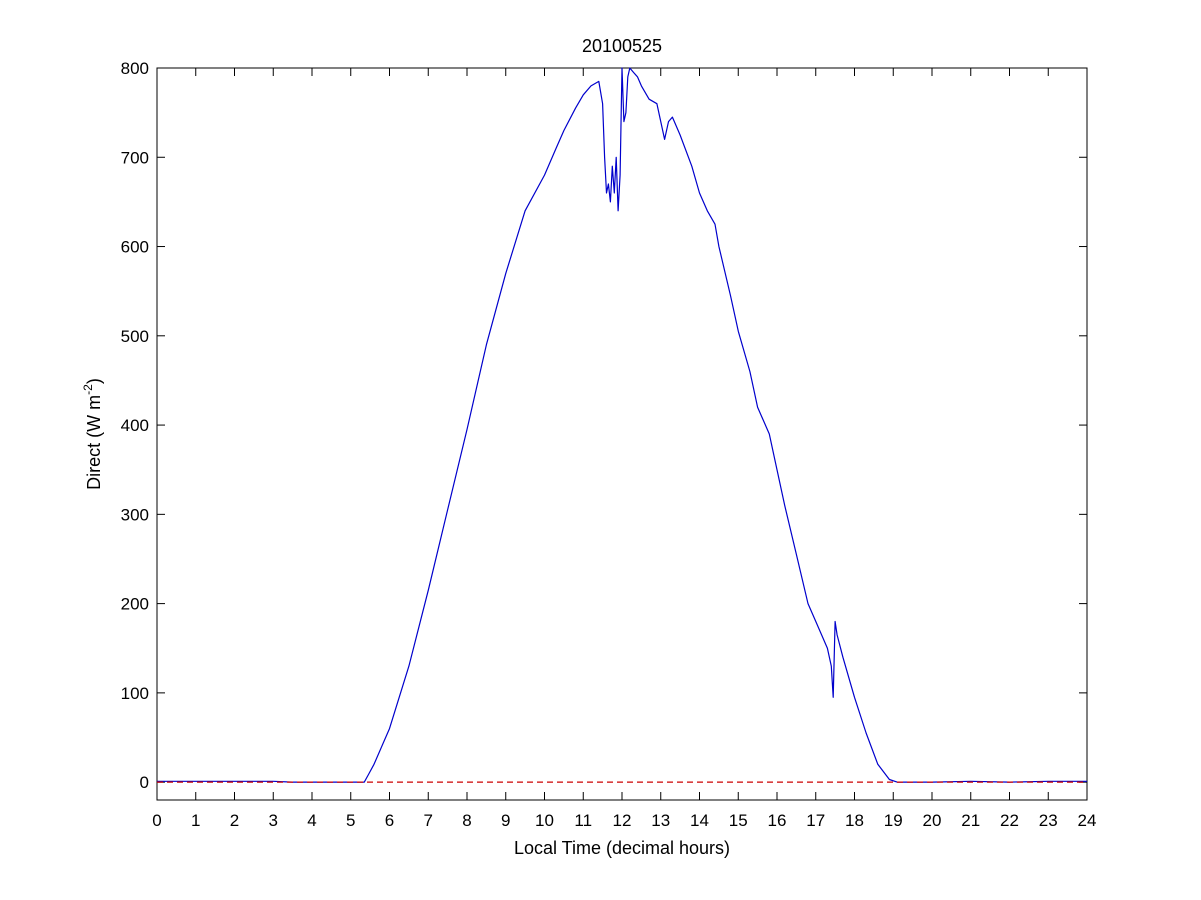 The height and width of the screenshot is (900, 1201). I want to click on x-tick-label: 24, so click(1087, 820).